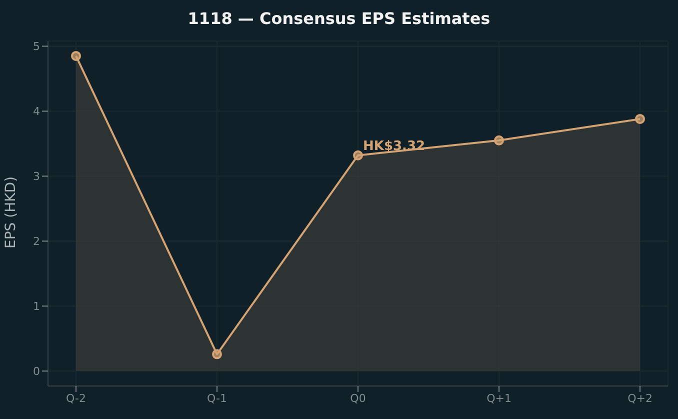 Image resolution: width=678 pixels, height=419 pixels. I want to click on y-tick-label: 5, so click(36, 47).